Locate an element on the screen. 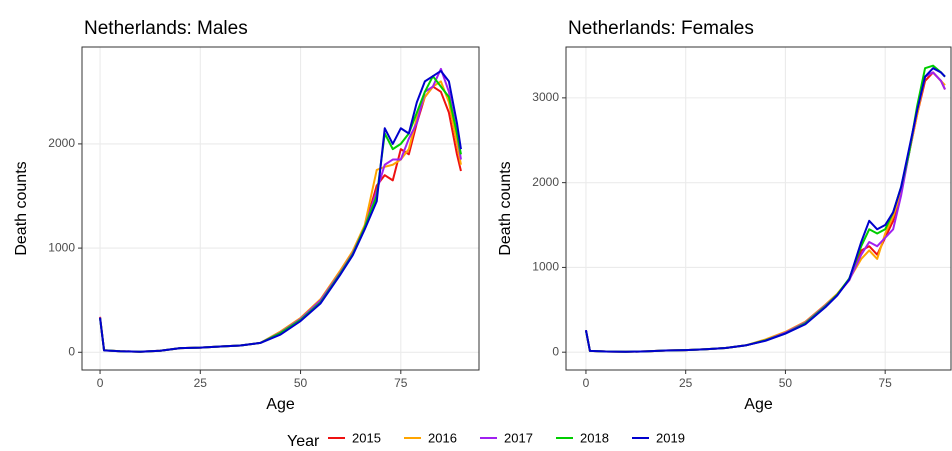 The height and width of the screenshot is (451, 952). legend-title: Year is located at coordinates (303, 441).